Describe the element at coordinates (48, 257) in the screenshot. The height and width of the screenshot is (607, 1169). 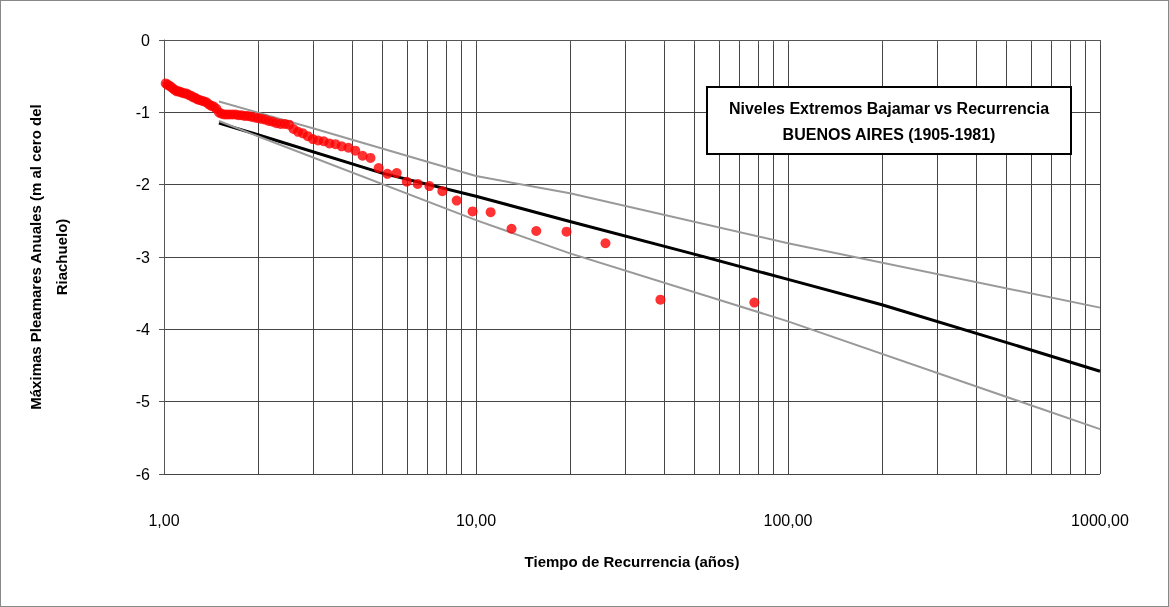
I see `y-axis-title: Máximas Pleamares Anuales (m al cero del Riachuelo)` at that location.